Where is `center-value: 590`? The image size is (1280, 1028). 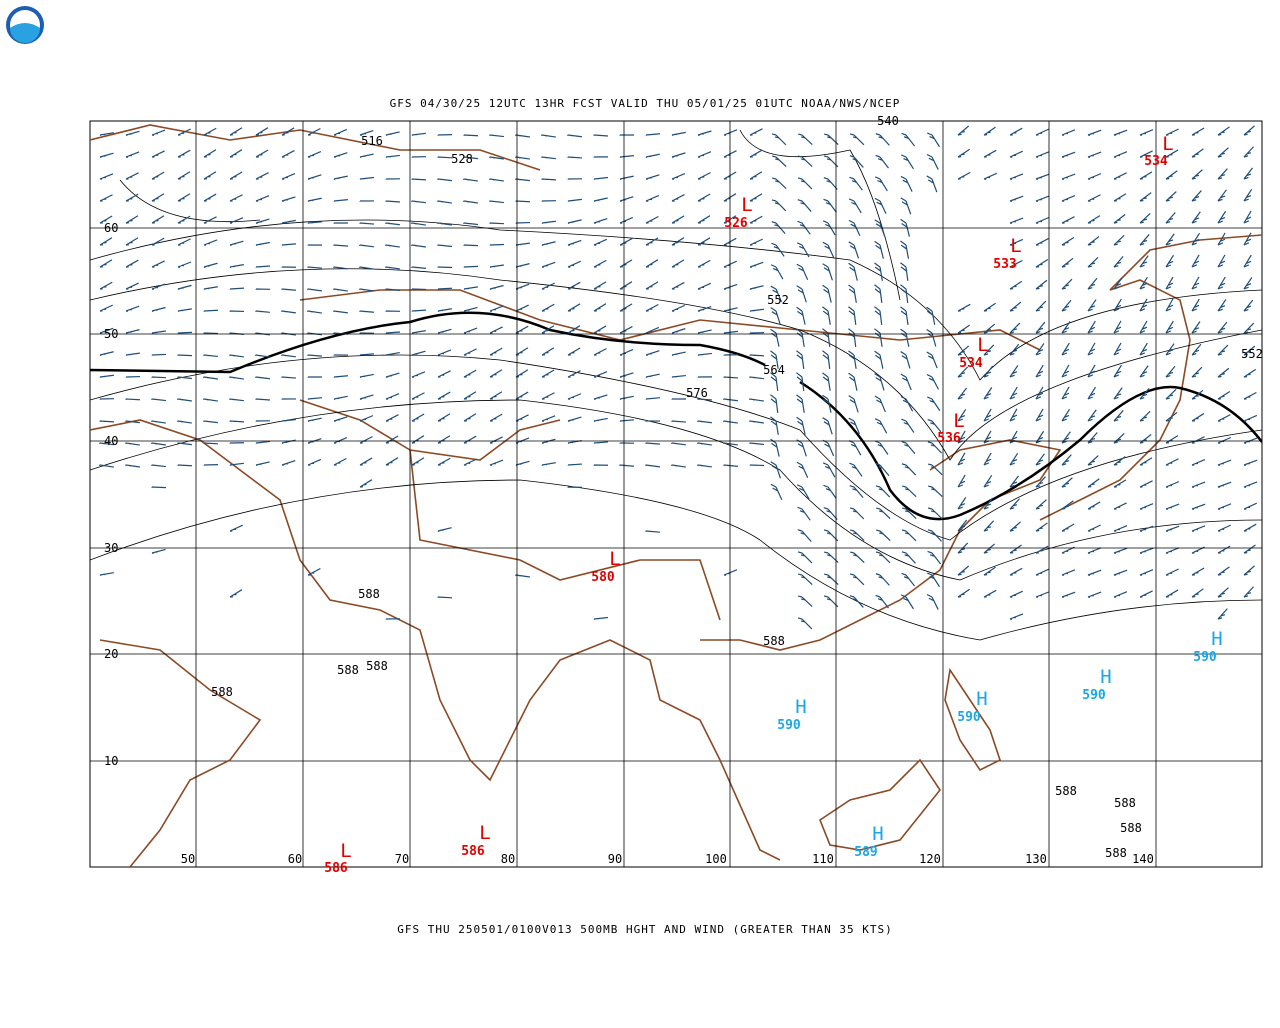
center-value: 590 is located at coordinates (1205, 657).